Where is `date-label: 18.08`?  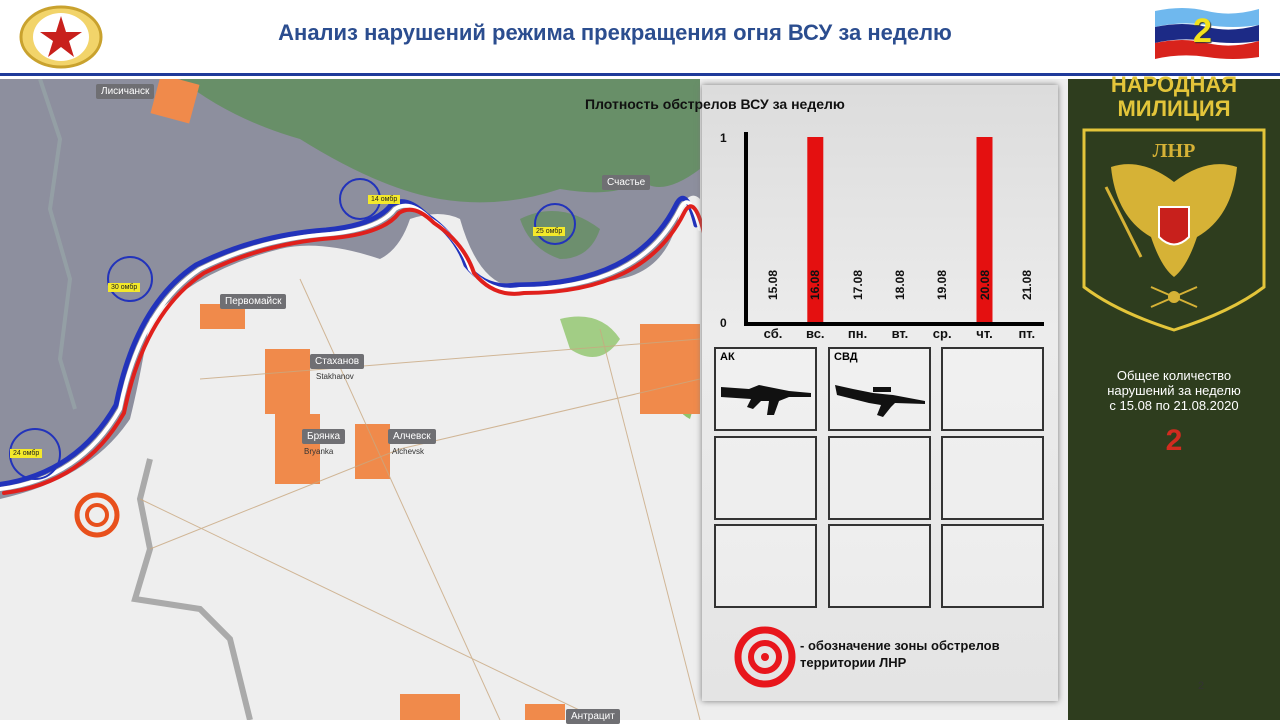
date-label: 18.08 is located at coordinates (899, 284).